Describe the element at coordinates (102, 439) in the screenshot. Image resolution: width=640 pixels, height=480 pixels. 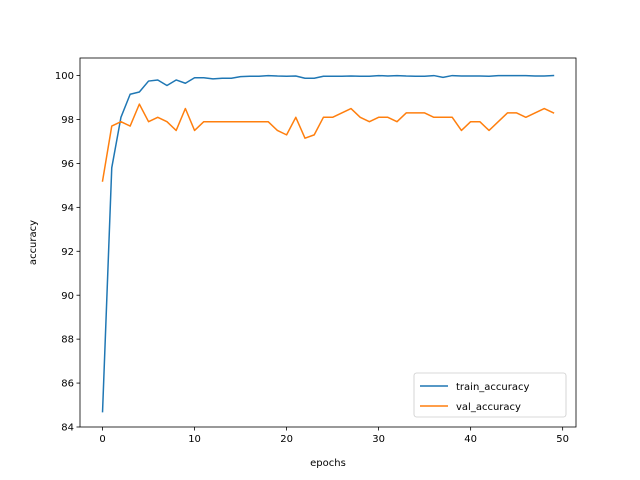
I see `x-tick-label: 0` at that location.